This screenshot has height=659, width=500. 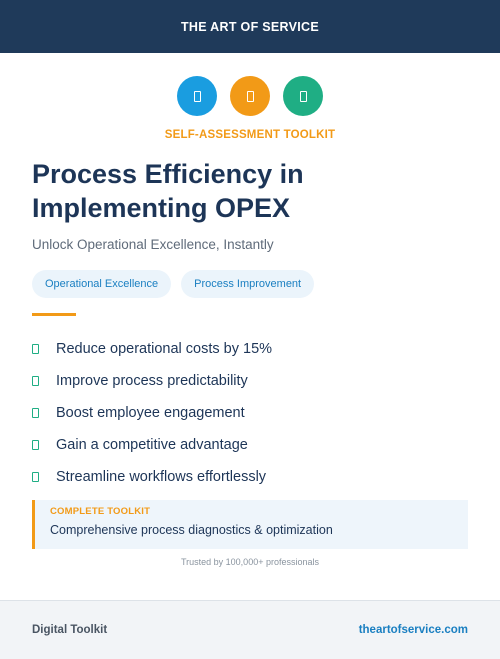 What do you see at coordinates (250, 135) in the screenshot?
I see `kicker-label: SELF-ASSESSMENT TOOLKIT` at bounding box center [250, 135].